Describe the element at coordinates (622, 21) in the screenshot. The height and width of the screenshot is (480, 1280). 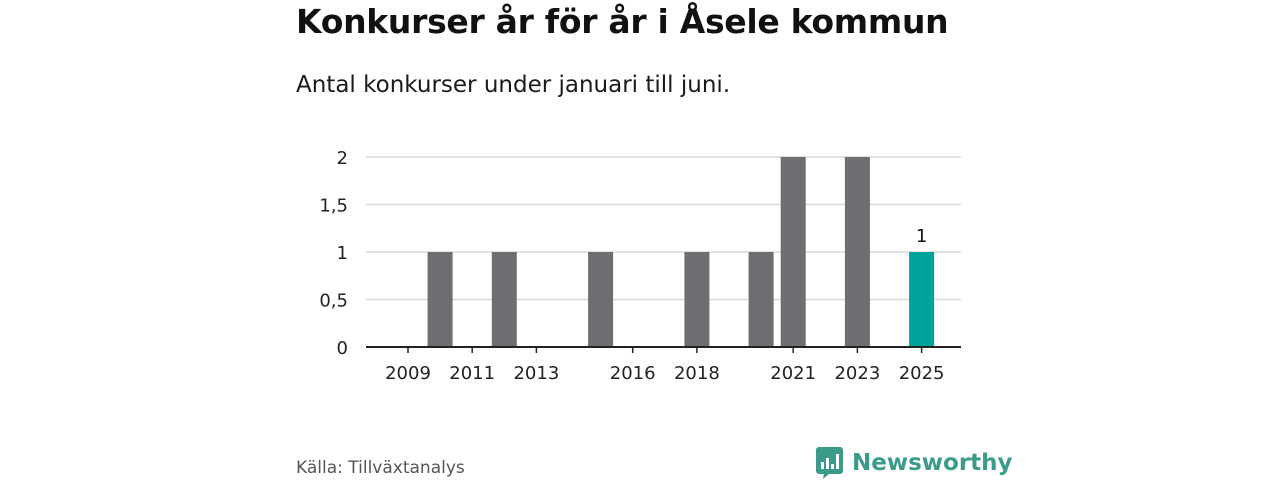
I see `chart-title: Konkurser år för år i Åsele kommun` at that location.